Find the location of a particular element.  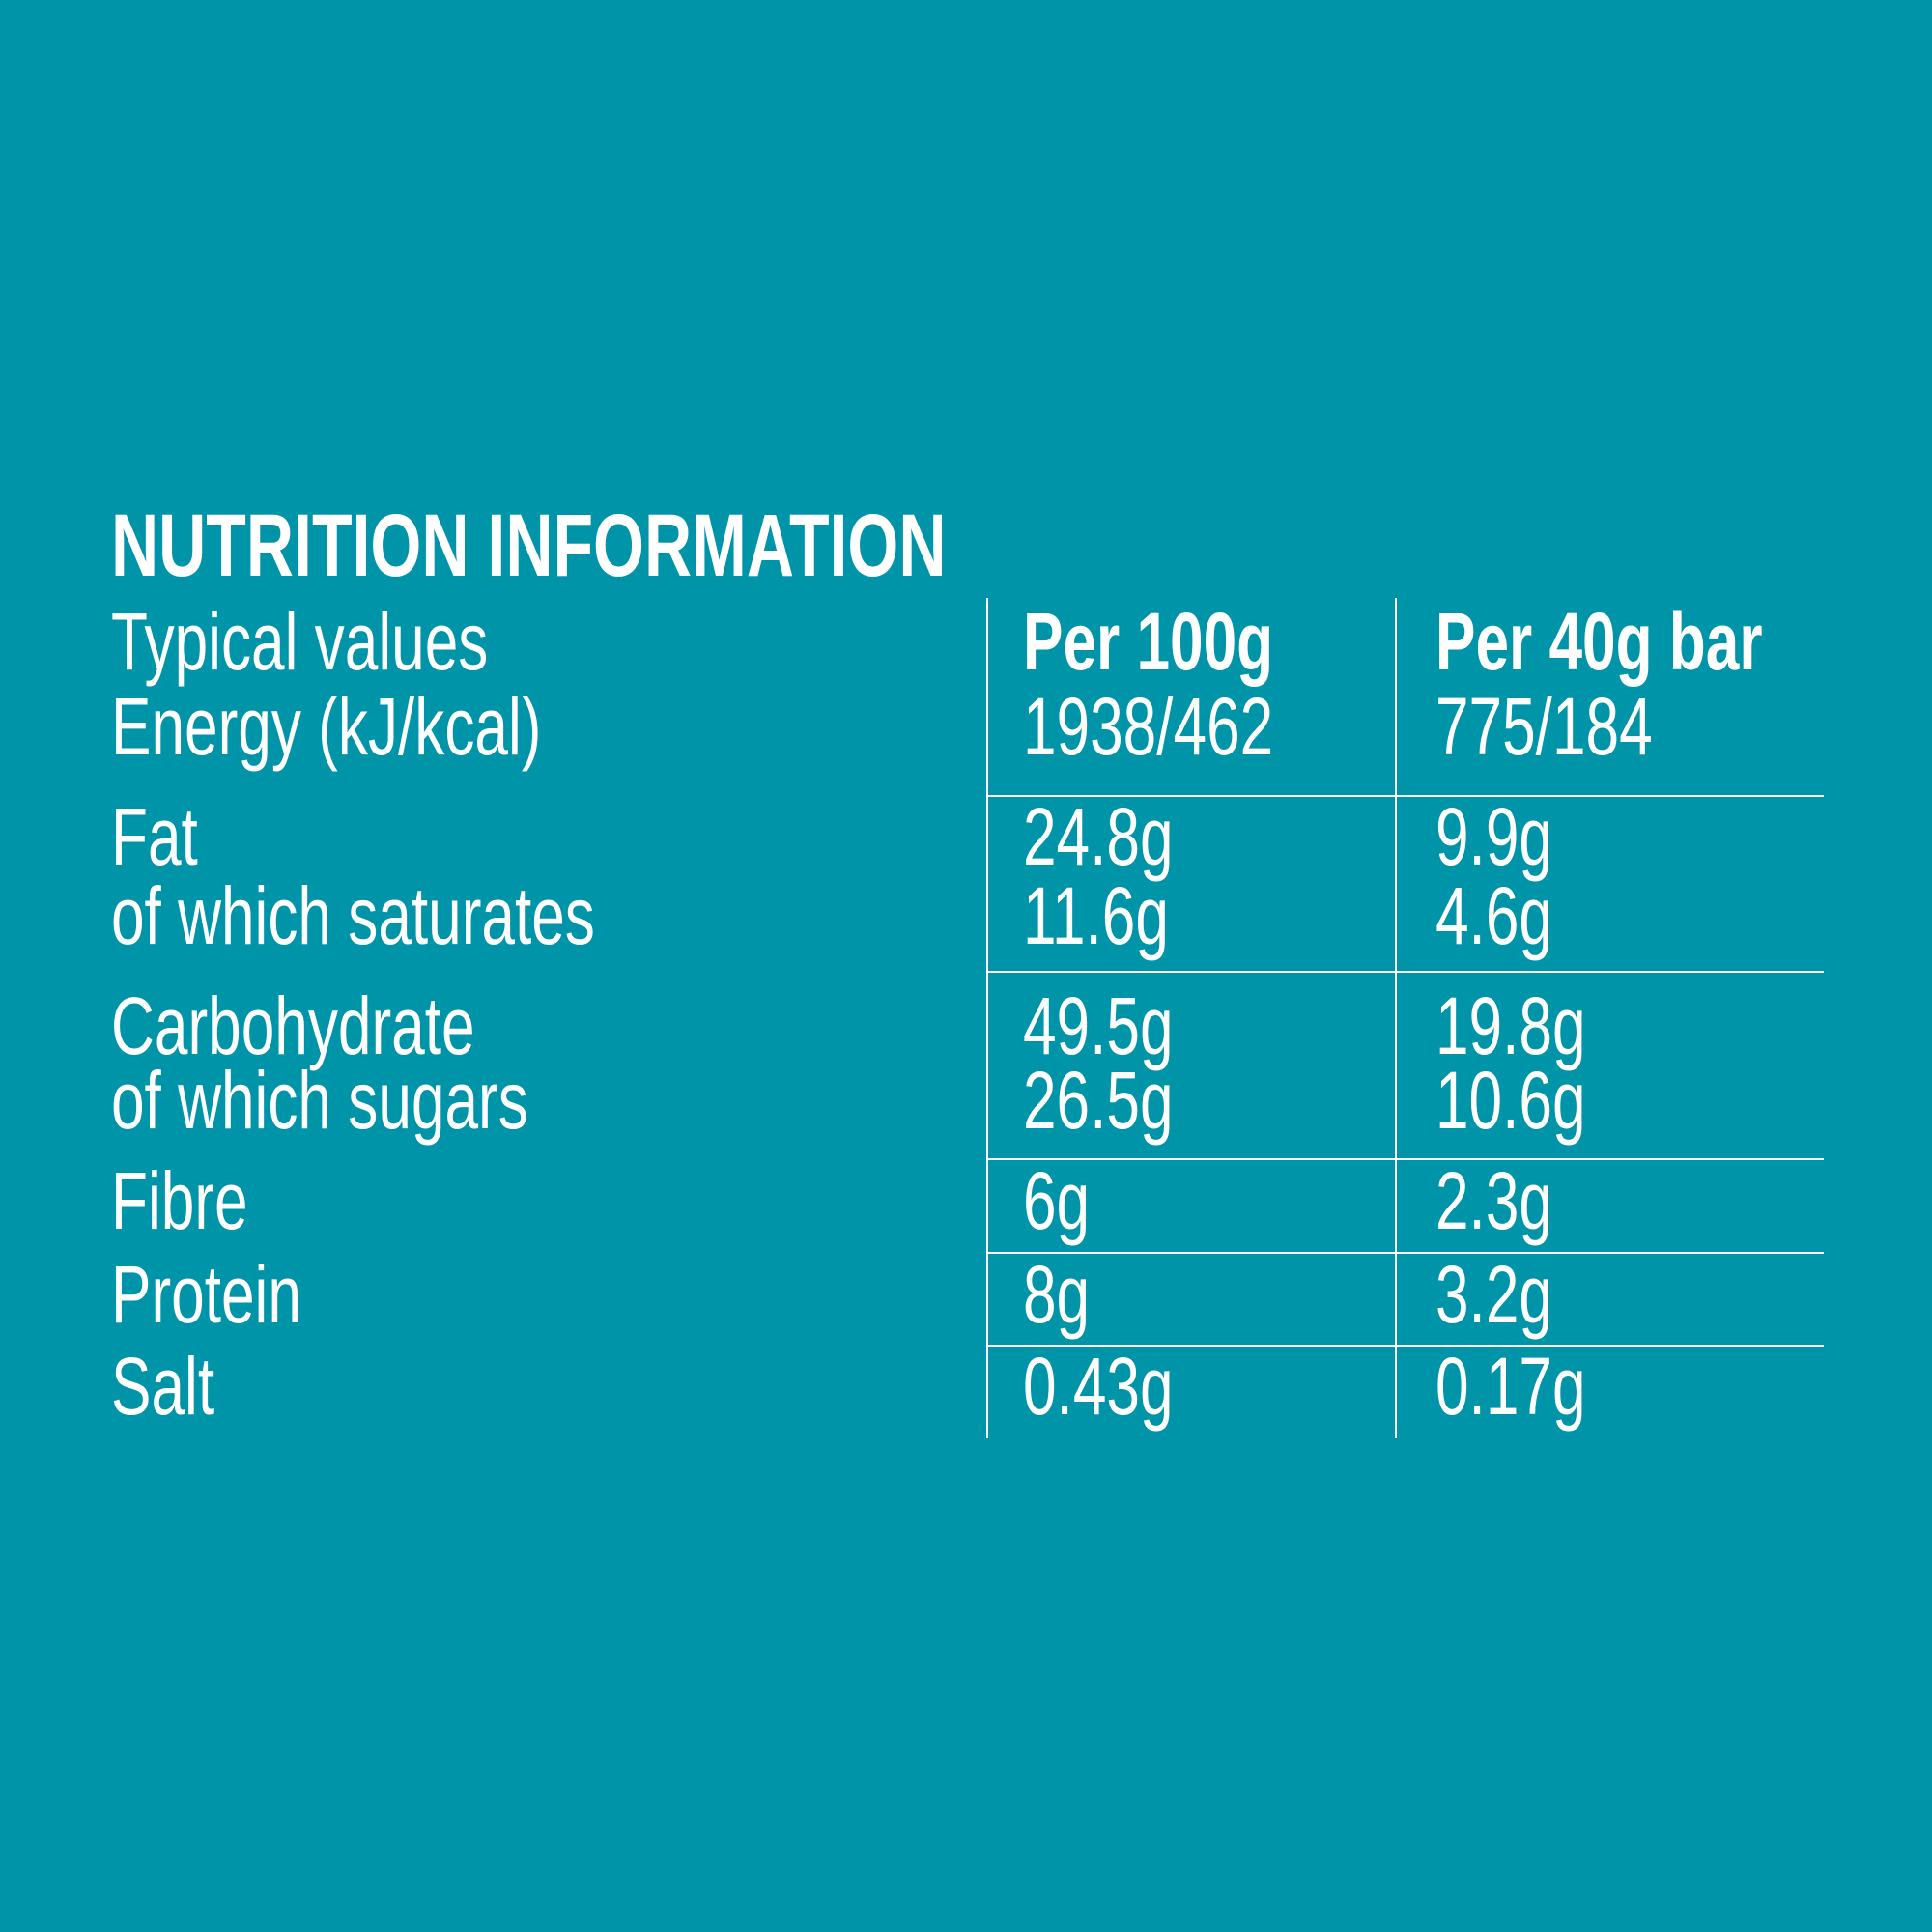

cell-value: 8g is located at coordinates (1056, 1294).